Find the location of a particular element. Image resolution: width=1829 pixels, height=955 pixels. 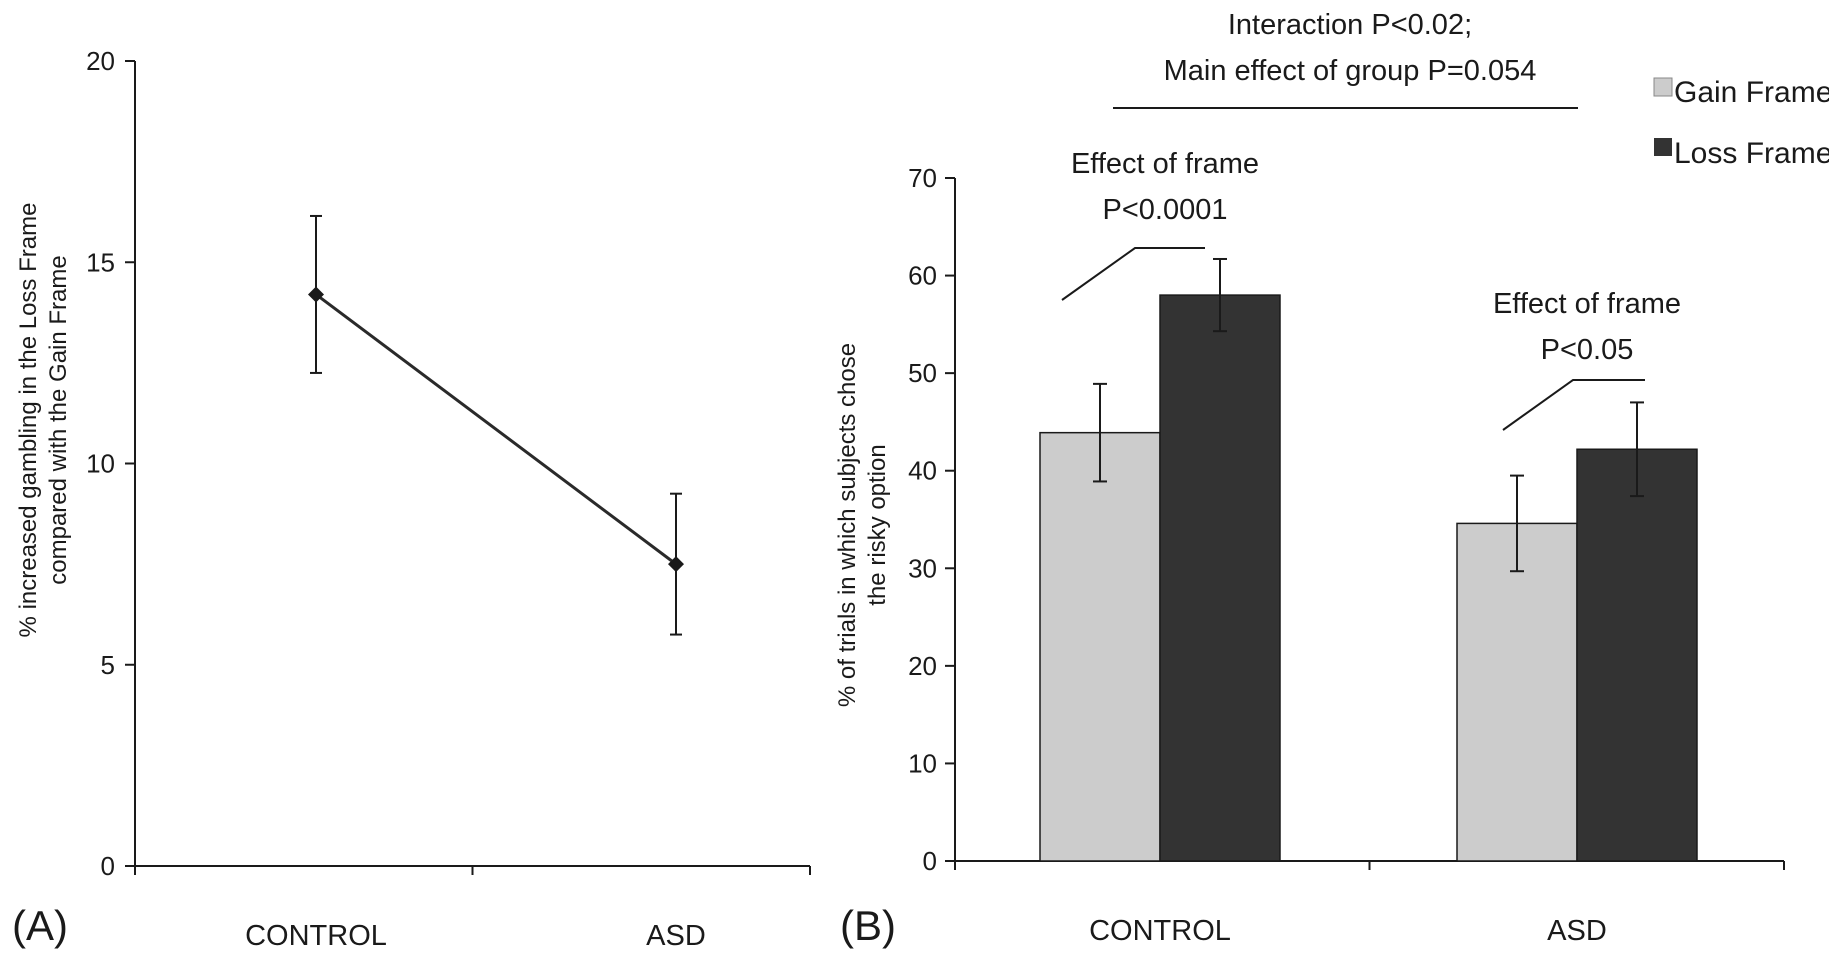

panel-a-category-label-control: CONTROL is located at coordinates (316, 936).